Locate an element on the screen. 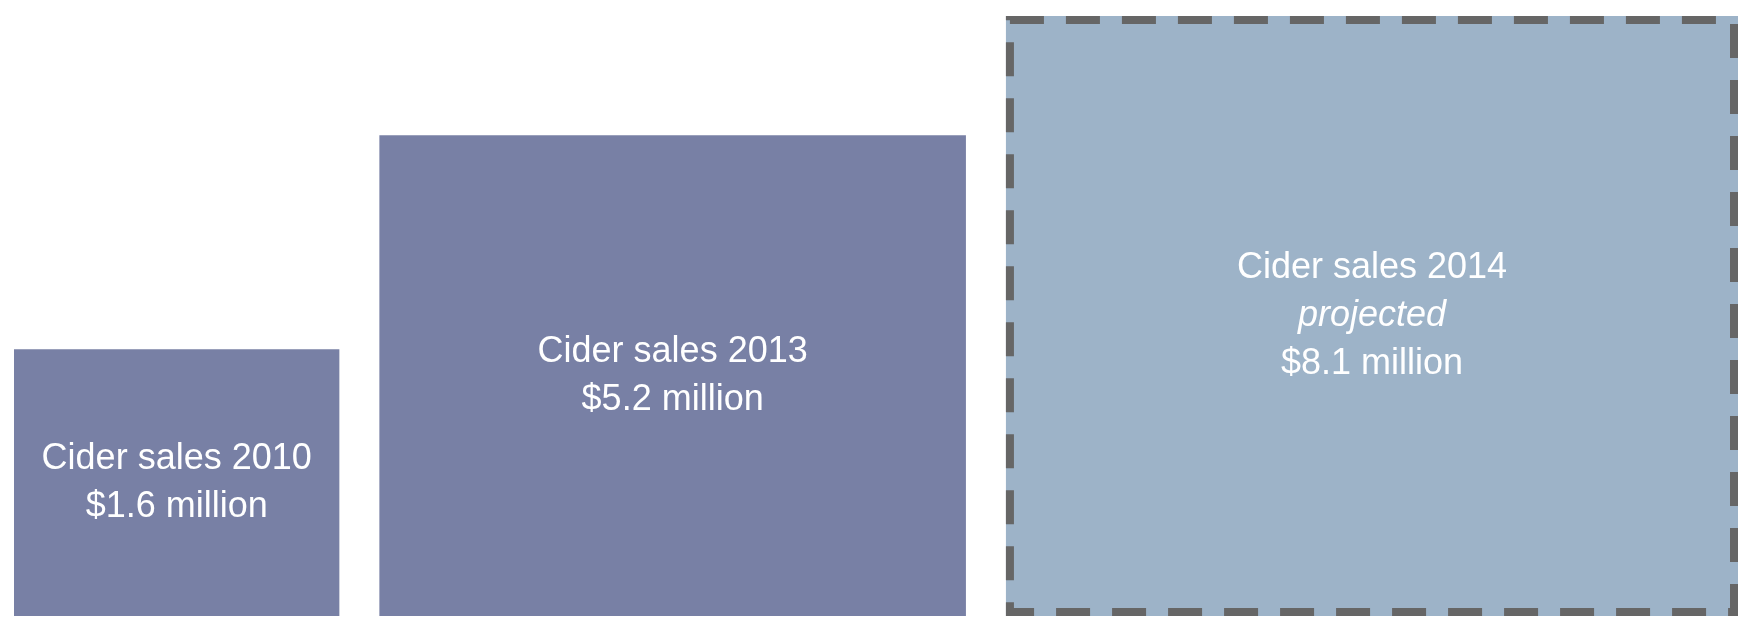  category-label: Cider sales 2014 is located at coordinates (1372, 265).